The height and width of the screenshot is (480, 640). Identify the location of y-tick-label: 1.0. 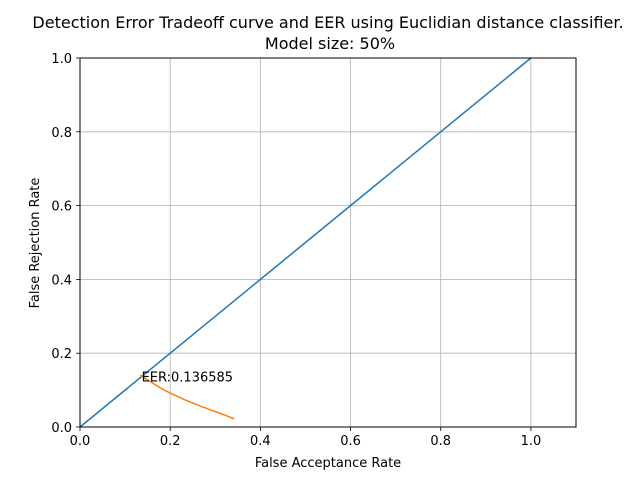
(61, 59).